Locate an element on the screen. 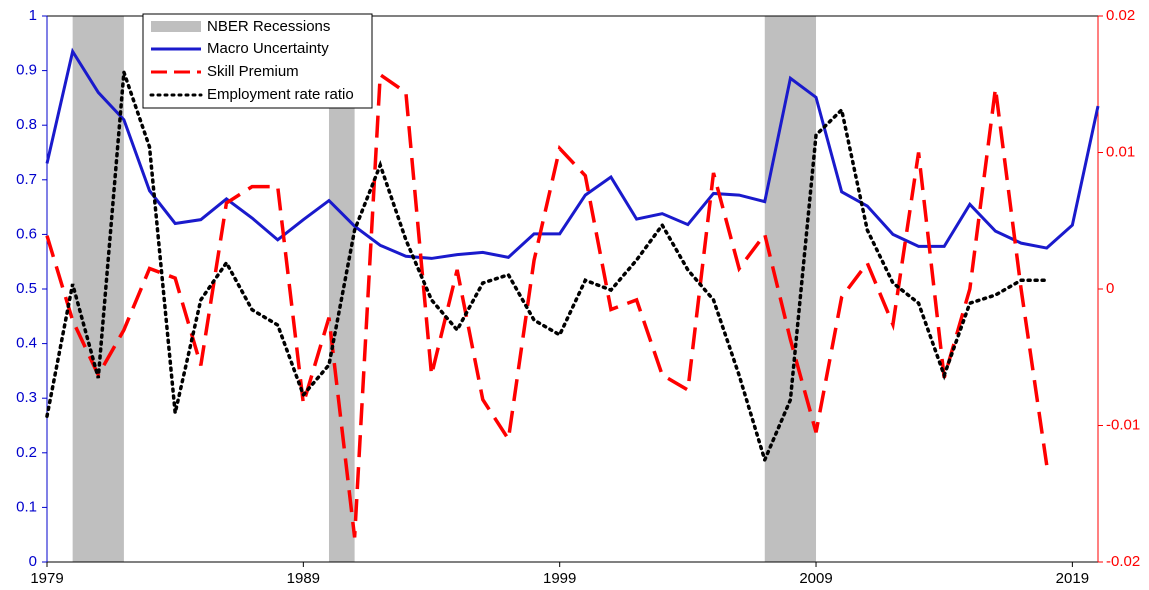 The image size is (1149, 590). legend-label: Employment rate ratio is located at coordinates (280, 94).